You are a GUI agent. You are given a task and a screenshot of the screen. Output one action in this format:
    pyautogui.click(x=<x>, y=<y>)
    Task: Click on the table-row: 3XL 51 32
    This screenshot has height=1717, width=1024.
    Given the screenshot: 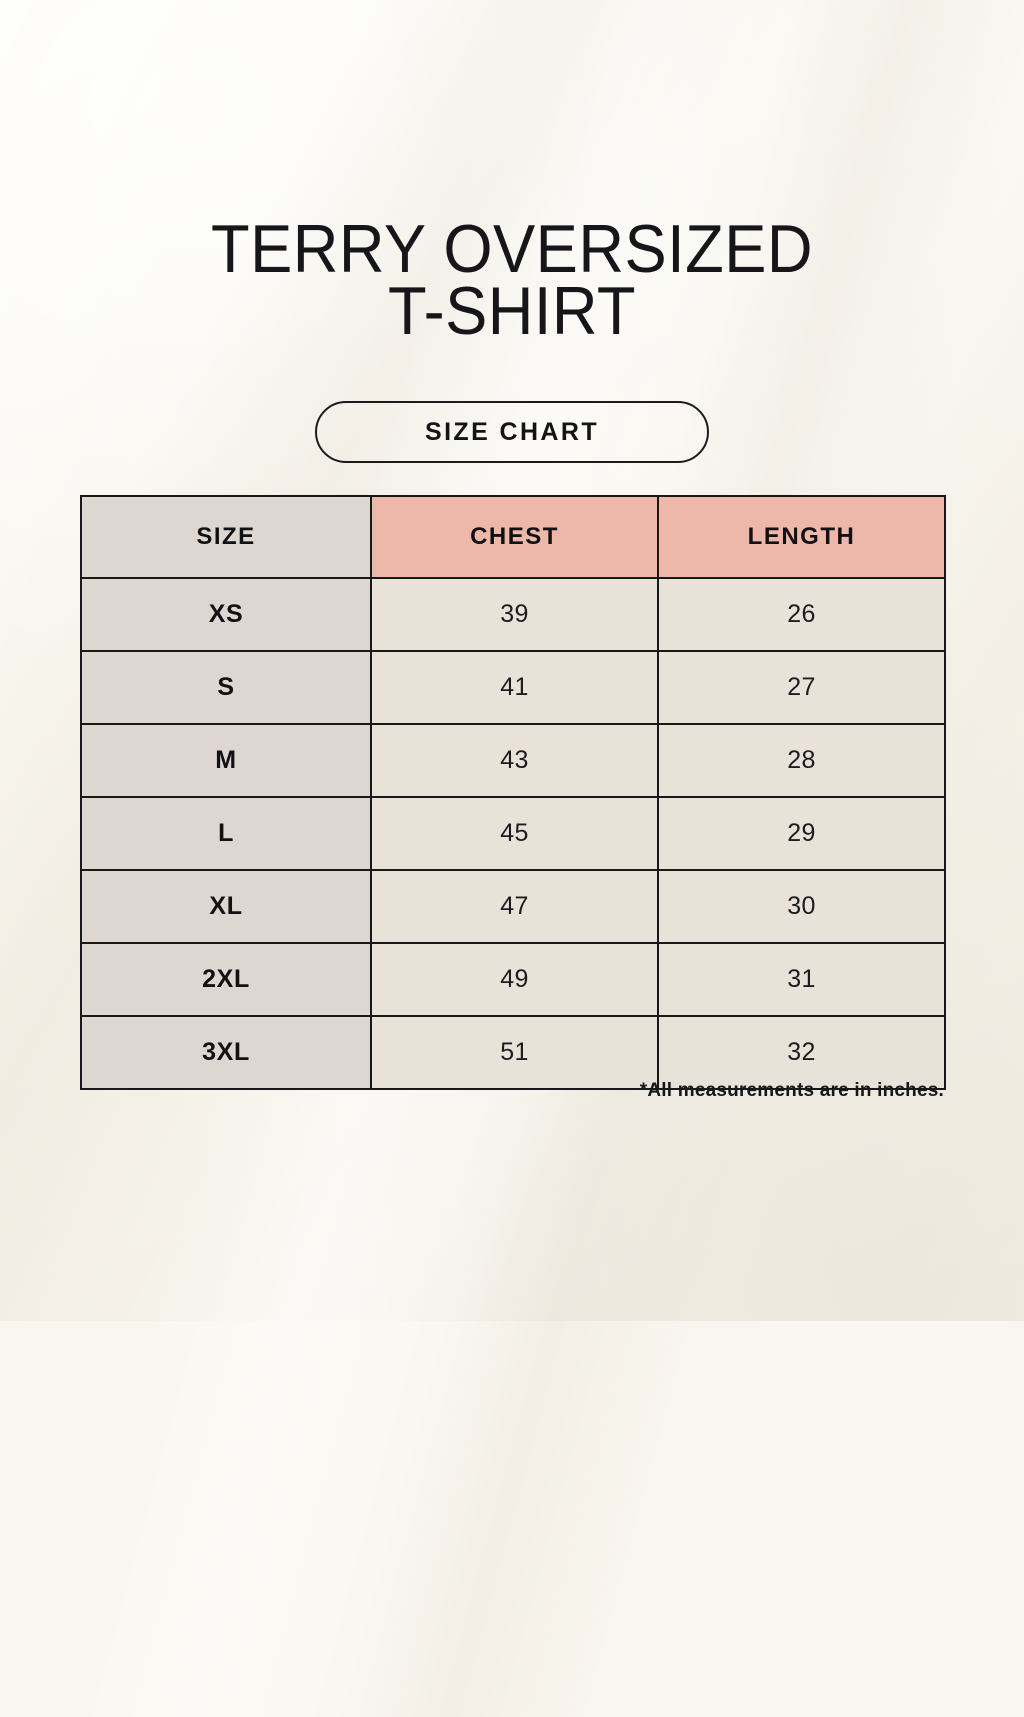 What is the action you would take?
    pyautogui.click(x=513, y=1052)
    